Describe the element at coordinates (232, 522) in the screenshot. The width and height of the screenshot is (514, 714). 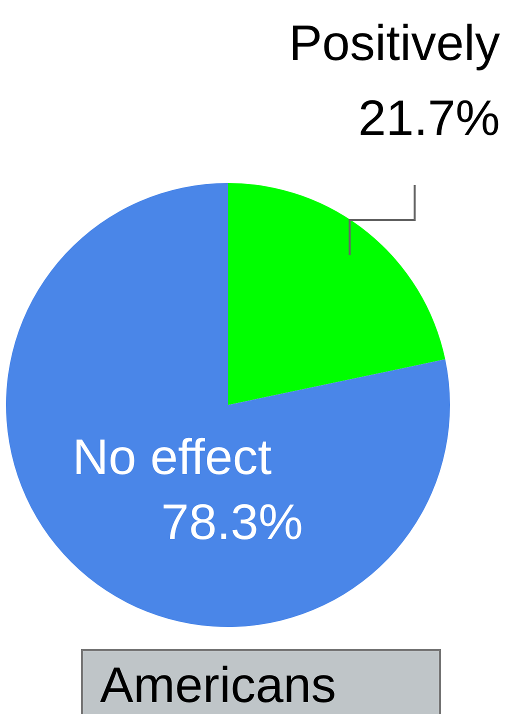
I see `data-label: 78.3%` at that location.